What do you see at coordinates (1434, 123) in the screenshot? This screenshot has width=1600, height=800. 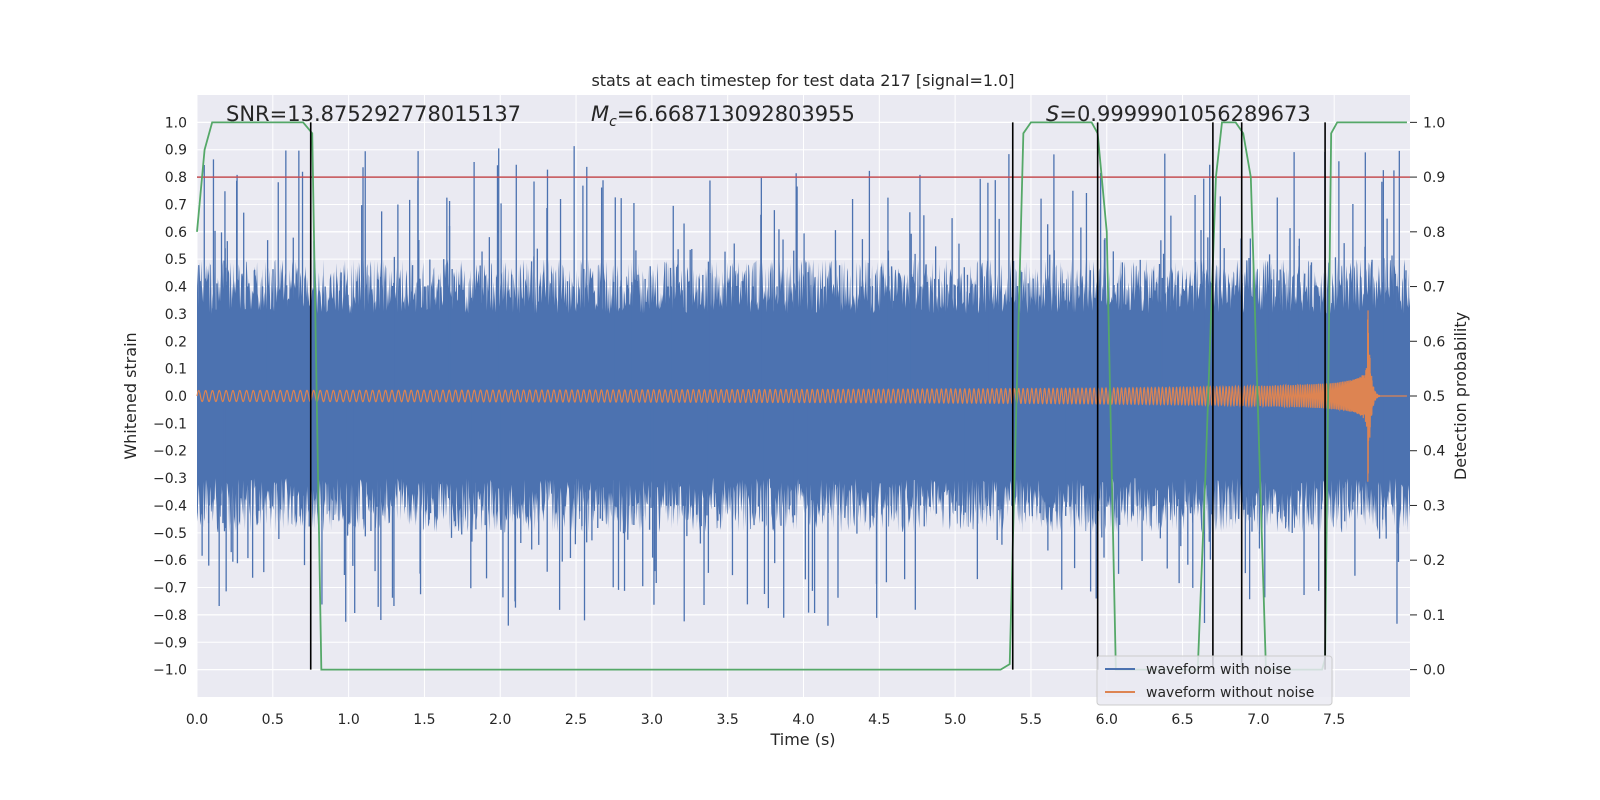 I see `y2-tick-label: 1.0` at bounding box center [1434, 123].